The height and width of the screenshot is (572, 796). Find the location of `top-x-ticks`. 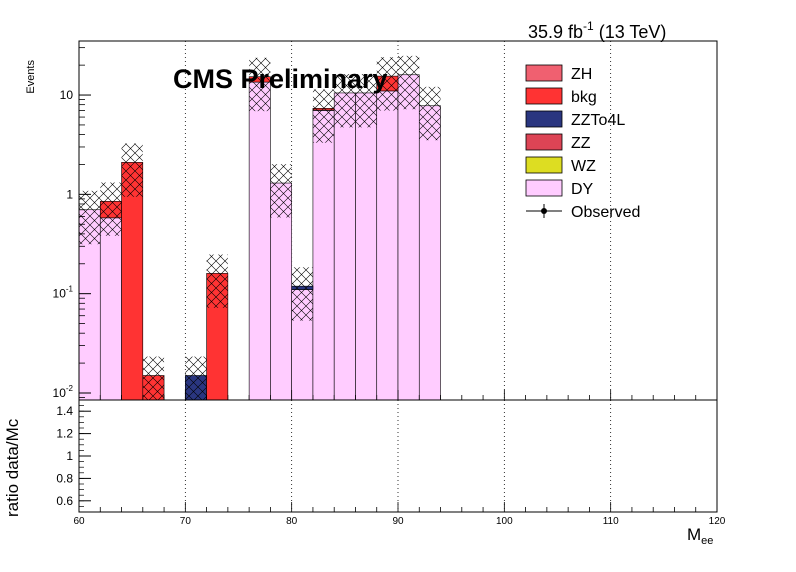

top-x-ticks is located at coordinates (398, 395).